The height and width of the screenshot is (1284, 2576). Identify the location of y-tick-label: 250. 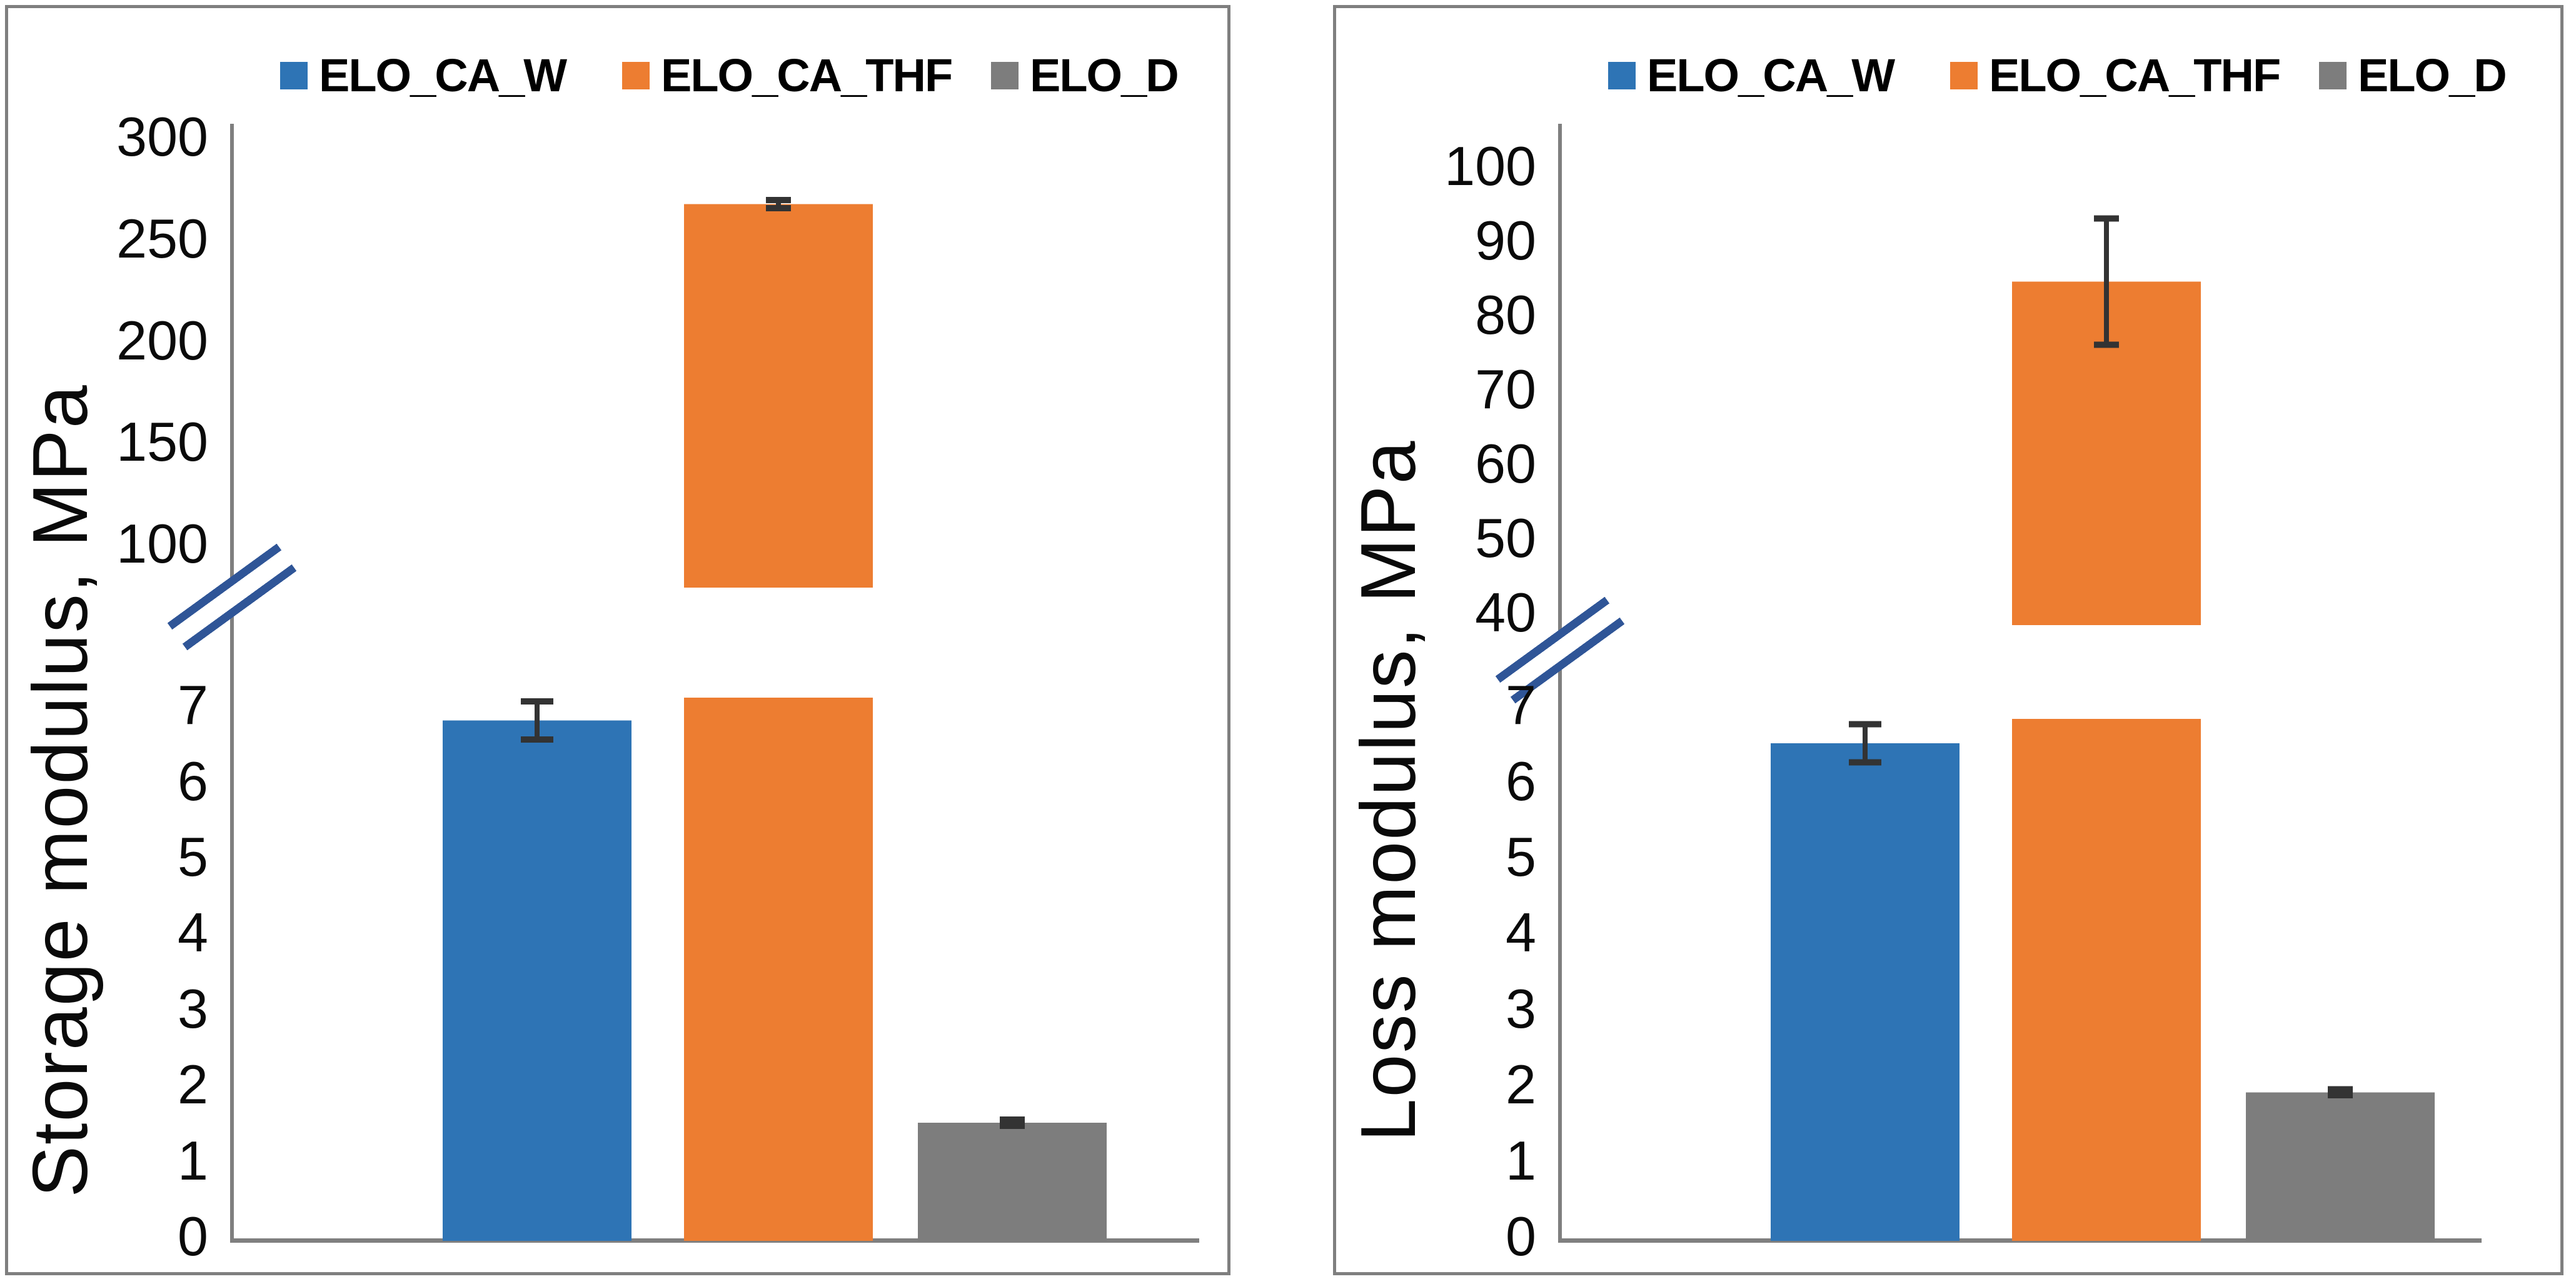
(162, 238).